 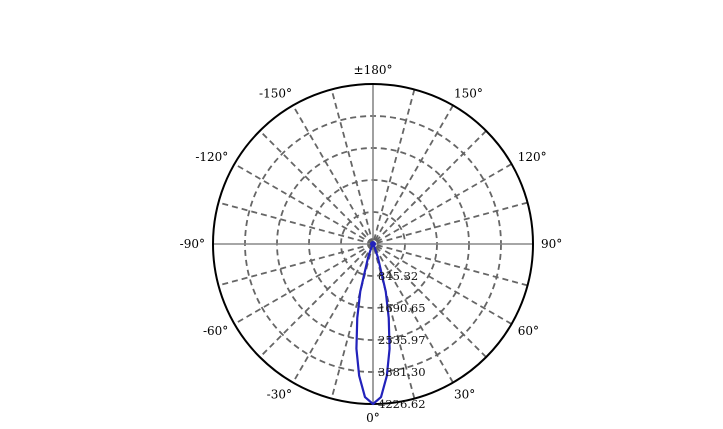 I want to click on angle-label: -150°, so click(x=275, y=93).